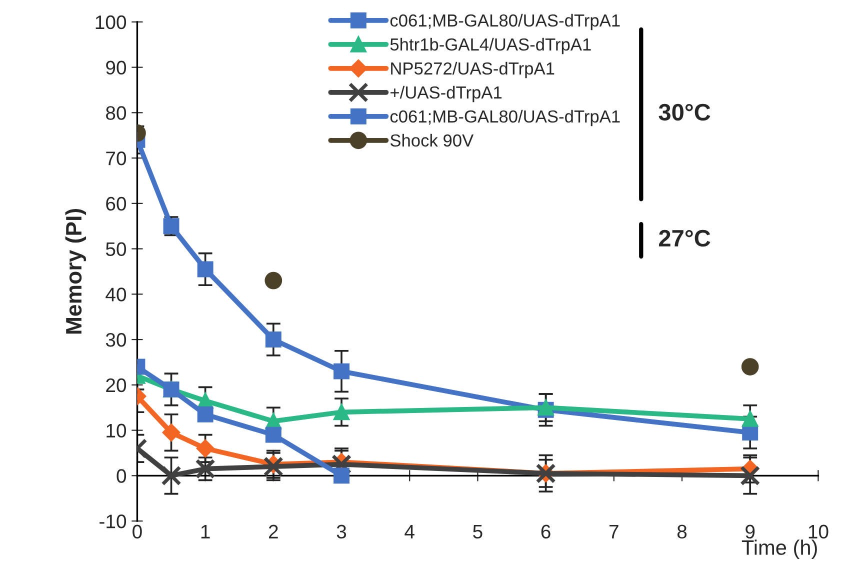 The height and width of the screenshot is (577, 847). I want to click on y-tick-label: -10, so click(113, 521).